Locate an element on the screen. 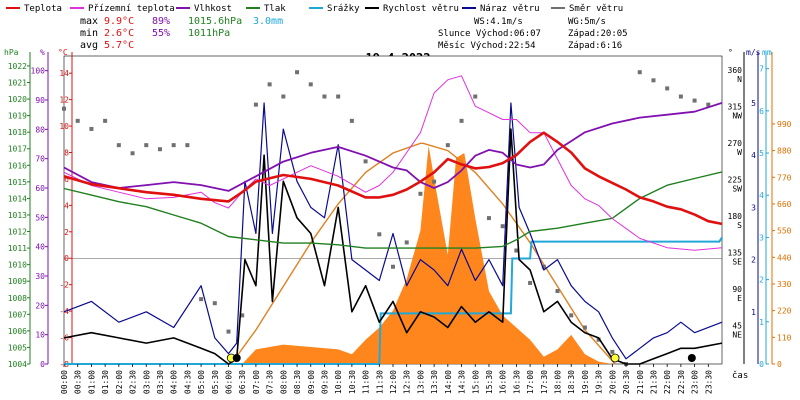  mm-tick-label-3: 3 is located at coordinates (761, 237).